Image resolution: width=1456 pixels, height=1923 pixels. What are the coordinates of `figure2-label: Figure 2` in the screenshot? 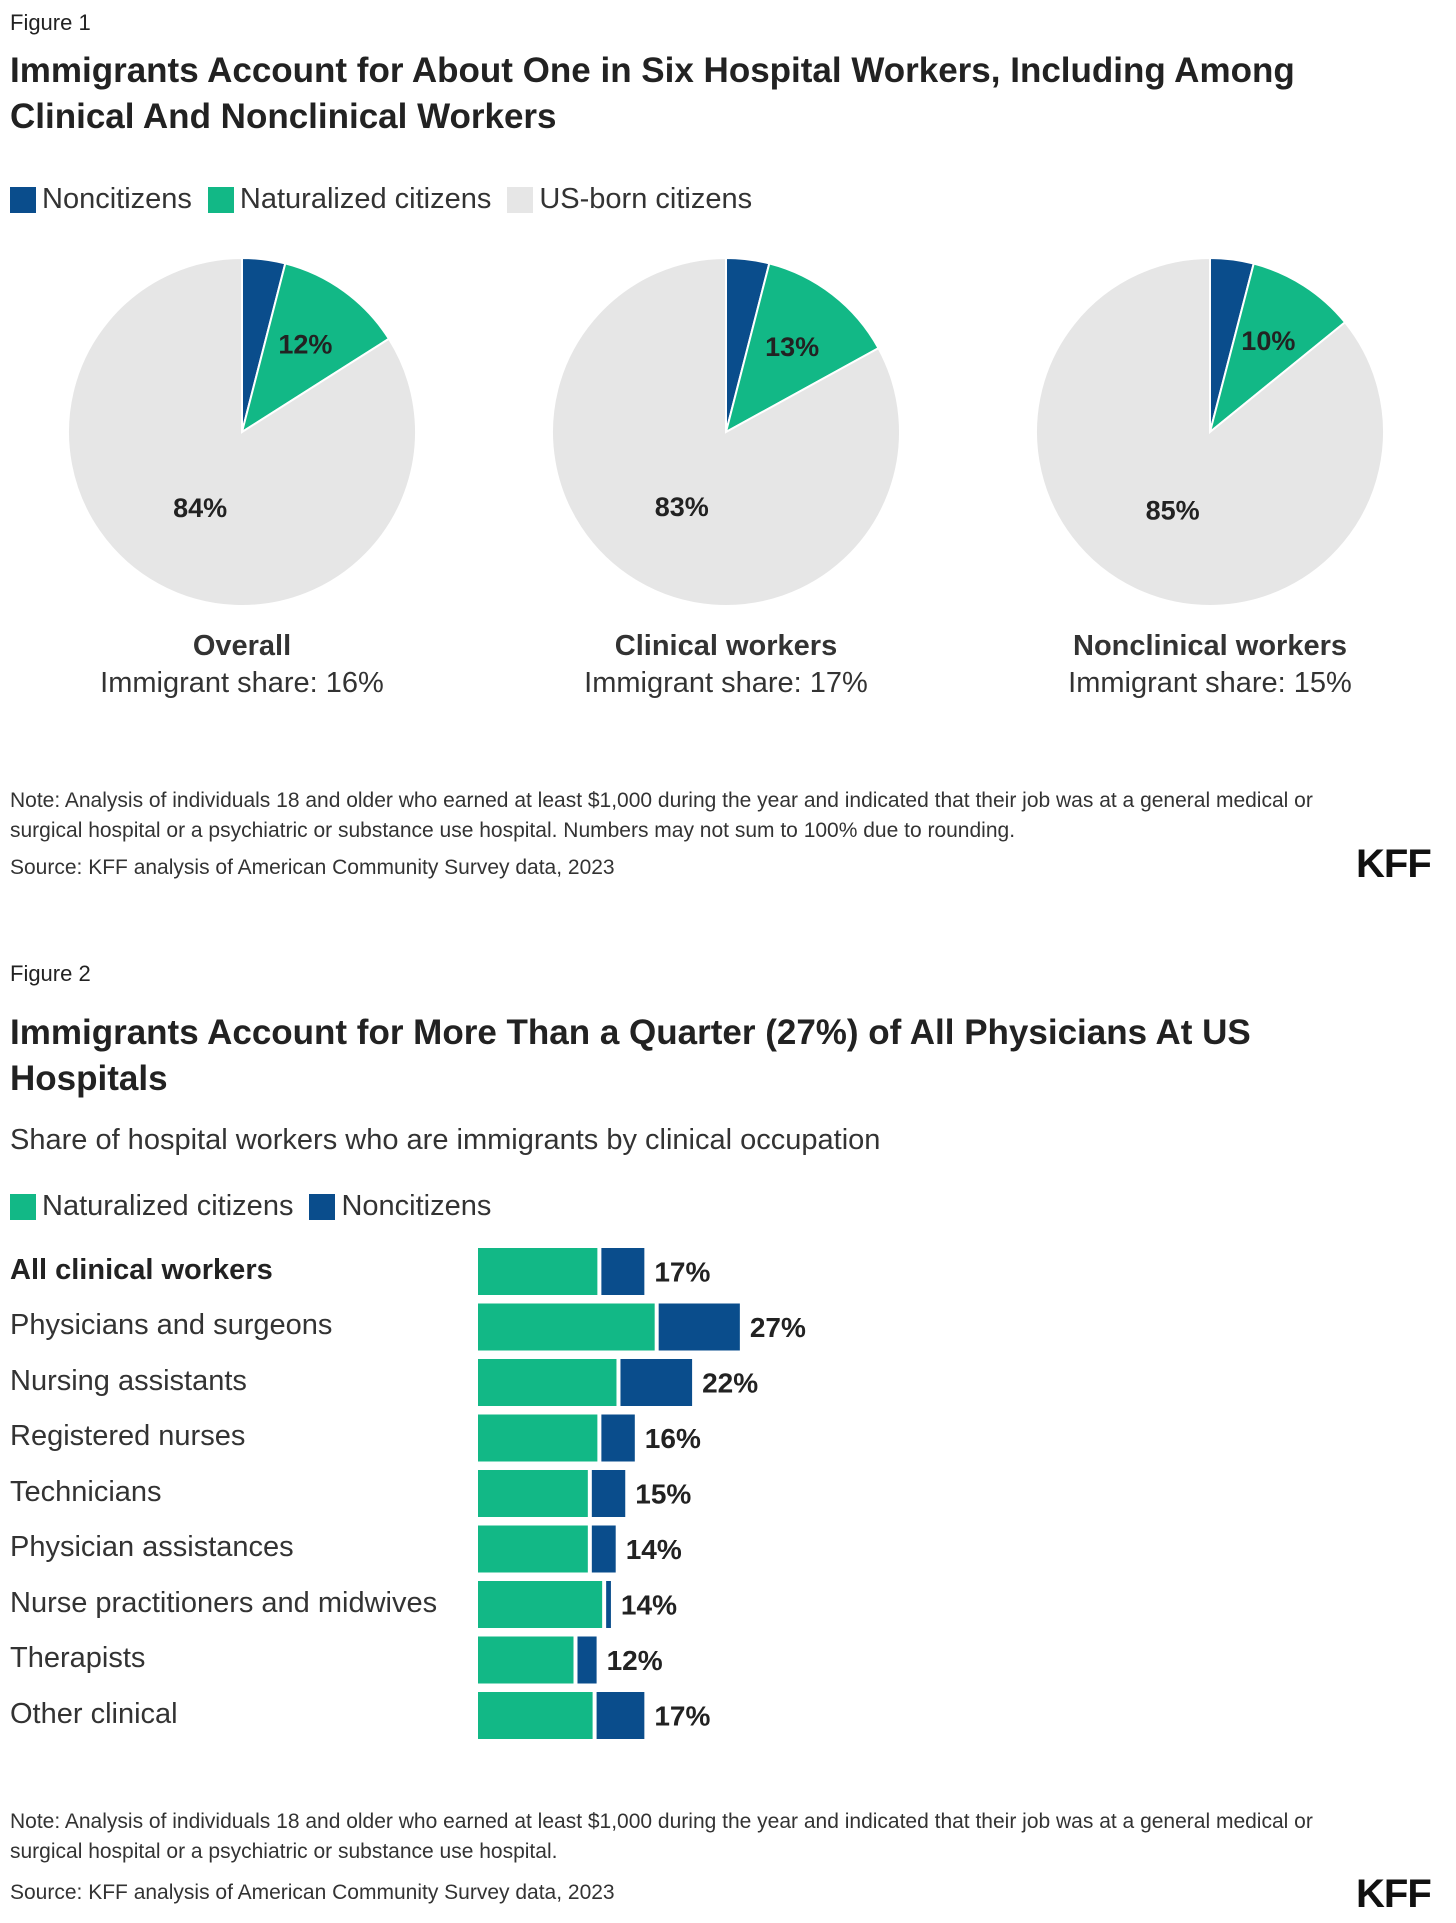 It's located at (50, 973).